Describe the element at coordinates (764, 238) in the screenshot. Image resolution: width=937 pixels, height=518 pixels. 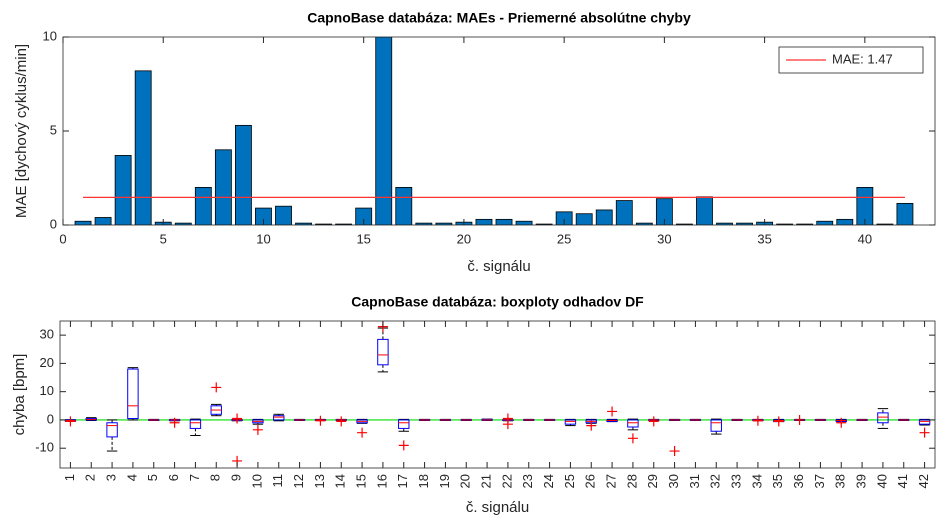
I see `x-tick-label: 35` at that location.